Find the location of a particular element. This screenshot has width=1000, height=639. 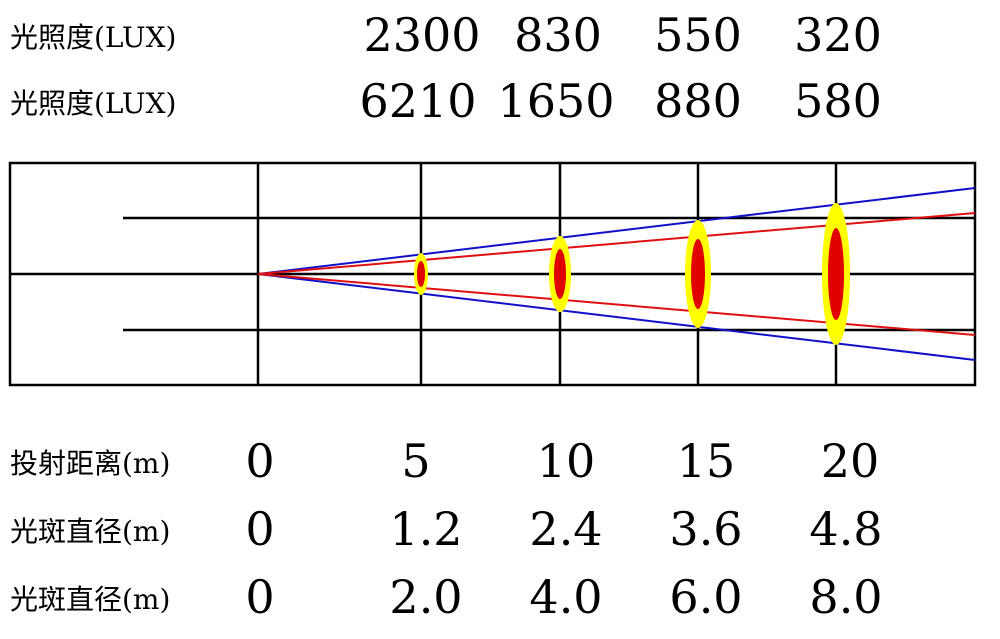

inner-spot-15m is located at coordinates (698, 274).